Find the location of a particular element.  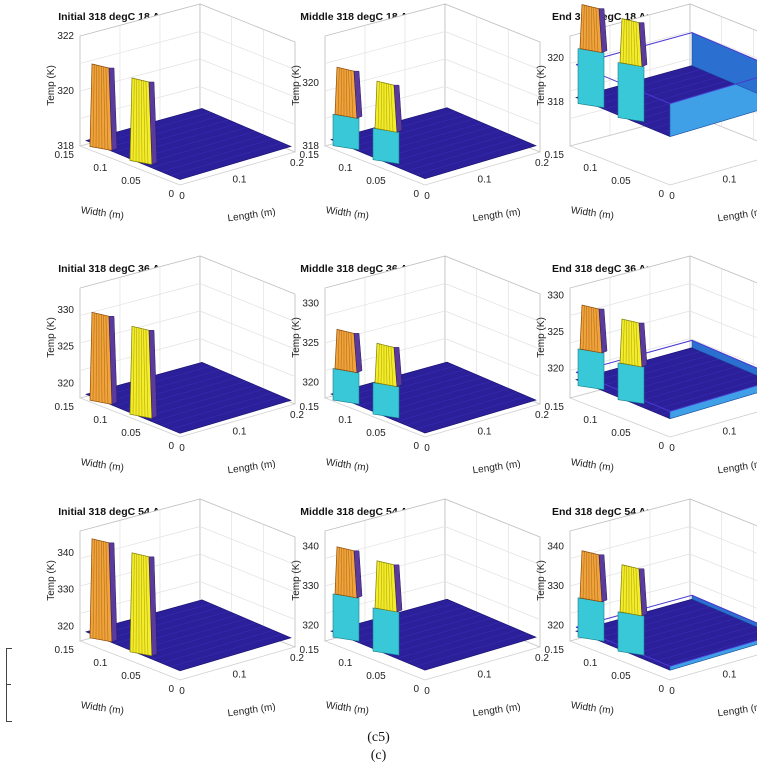

plate-surface is located at coordinates (666, 634).